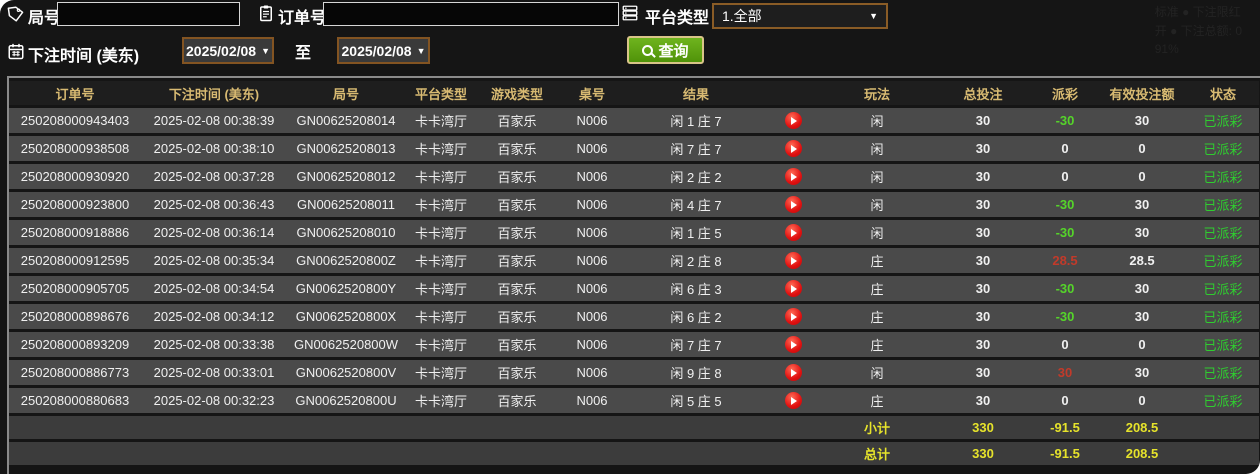  What do you see at coordinates (1142, 453) in the screenshot?
I see `total-row-cell: 208.5` at bounding box center [1142, 453].